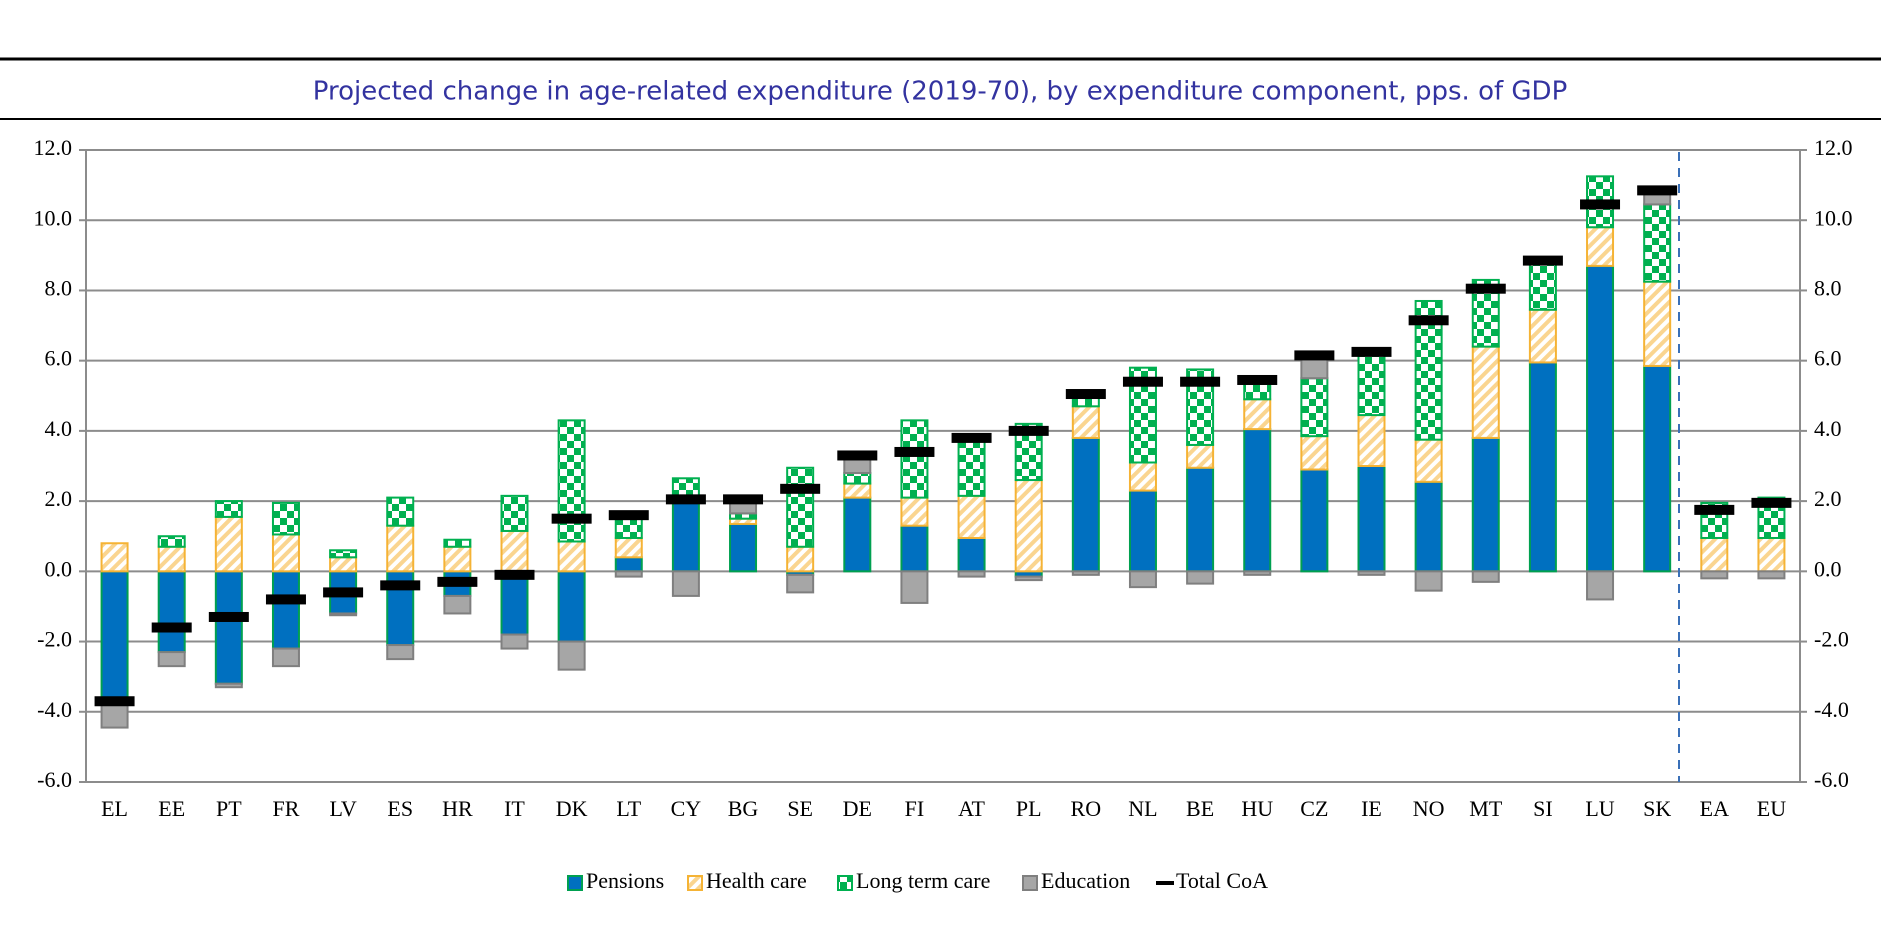 This screenshot has width=1881, height=929. I want to click on x-tick-label: LU, so click(1599, 808).